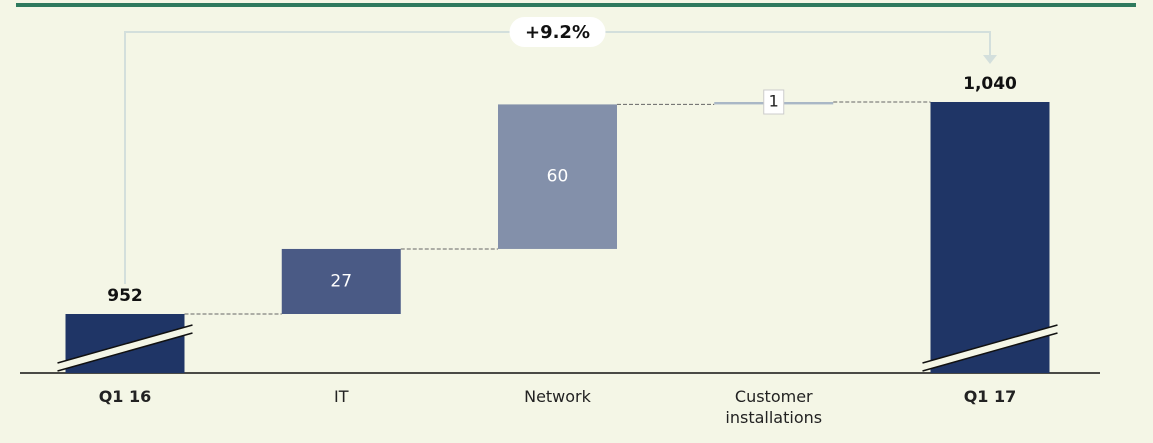  Describe the element at coordinates (990, 59) in the screenshot. I see `arrow-head` at that location.